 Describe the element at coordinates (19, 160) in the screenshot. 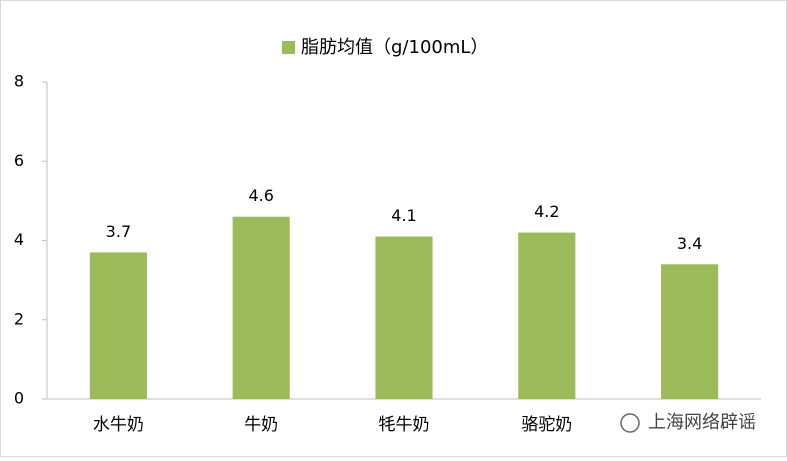

I see `y-tick-label: 6` at that location.